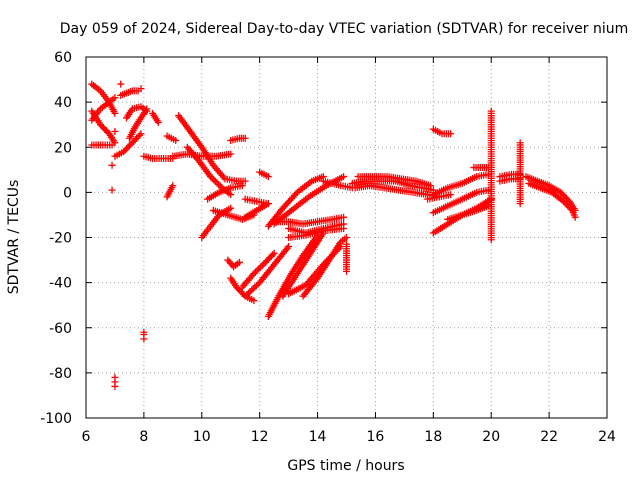 The image size is (640, 484). I want to click on series-arc-d, so click(102, 145).